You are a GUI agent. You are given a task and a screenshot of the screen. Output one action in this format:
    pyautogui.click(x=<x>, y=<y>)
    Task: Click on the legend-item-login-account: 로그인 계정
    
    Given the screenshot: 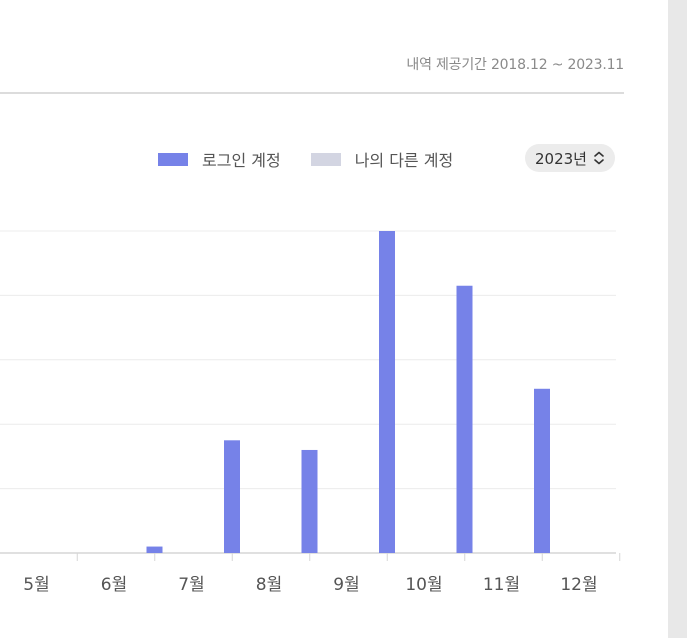 What is the action you would take?
    pyautogui.click(x=219, y=159)
    